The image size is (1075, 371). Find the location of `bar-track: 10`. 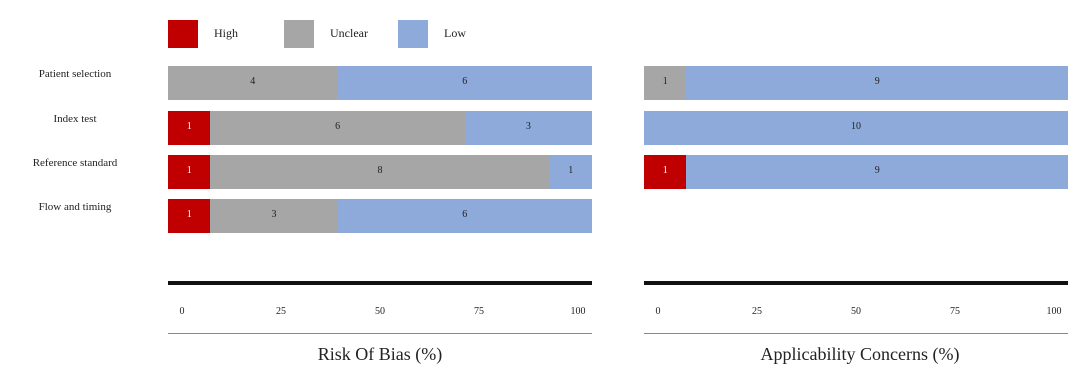

bar-track: 10 is located at coordinates (856, 128).